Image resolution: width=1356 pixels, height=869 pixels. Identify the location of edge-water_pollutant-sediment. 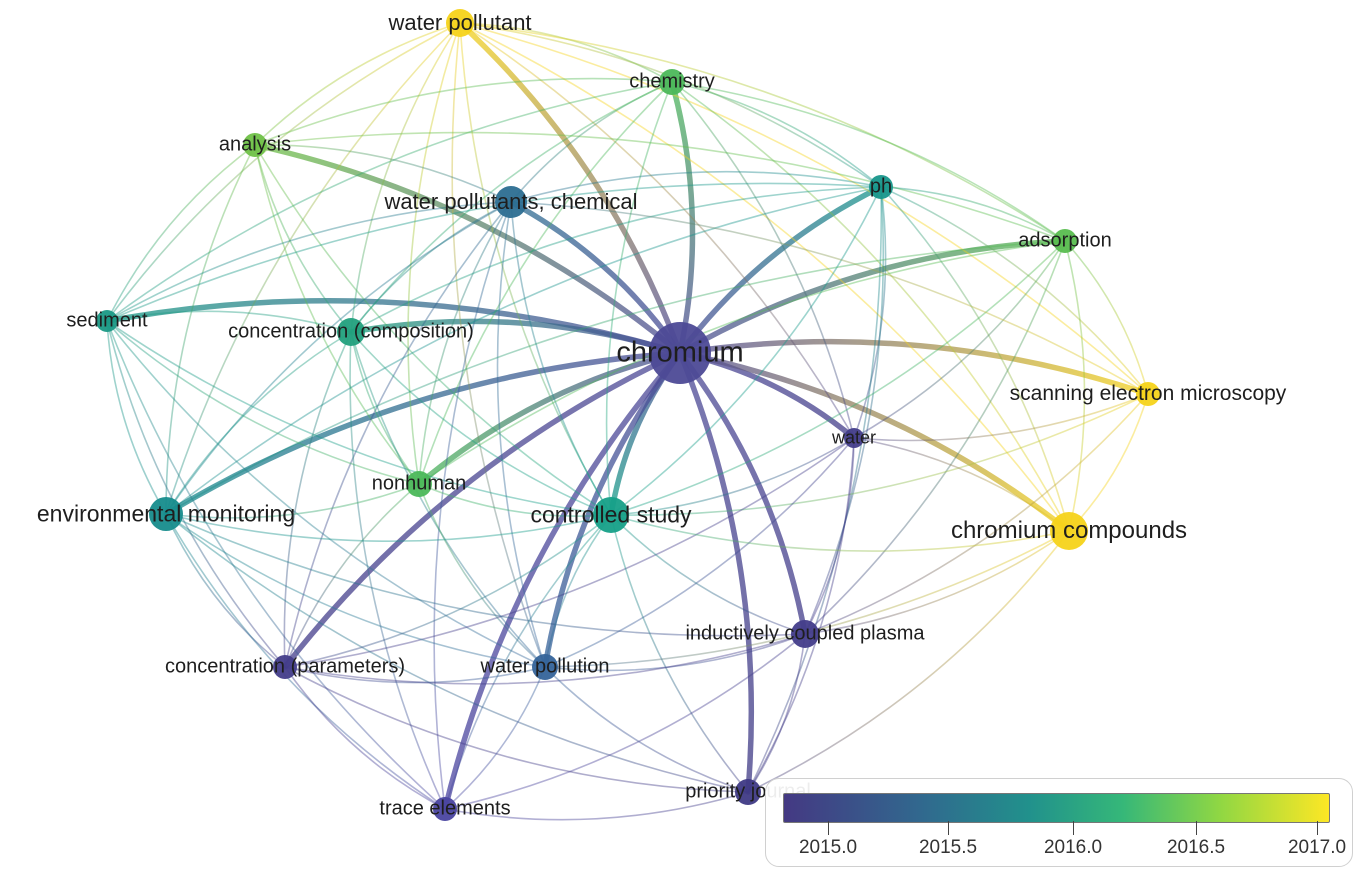
(283, 172).